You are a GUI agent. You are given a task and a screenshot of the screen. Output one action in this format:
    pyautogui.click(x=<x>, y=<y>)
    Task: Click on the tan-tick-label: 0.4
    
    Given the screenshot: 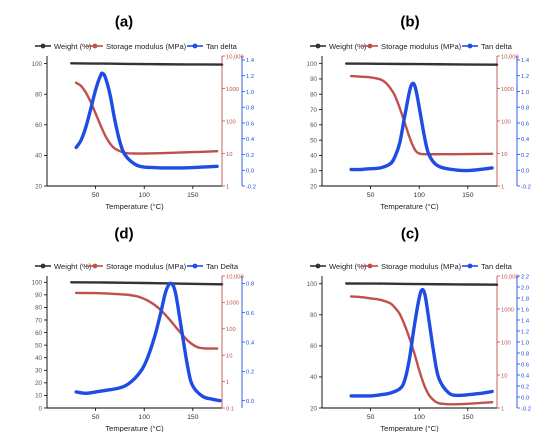 What is the action you would take?
    pyautogui.click(x=525, y=376)
    